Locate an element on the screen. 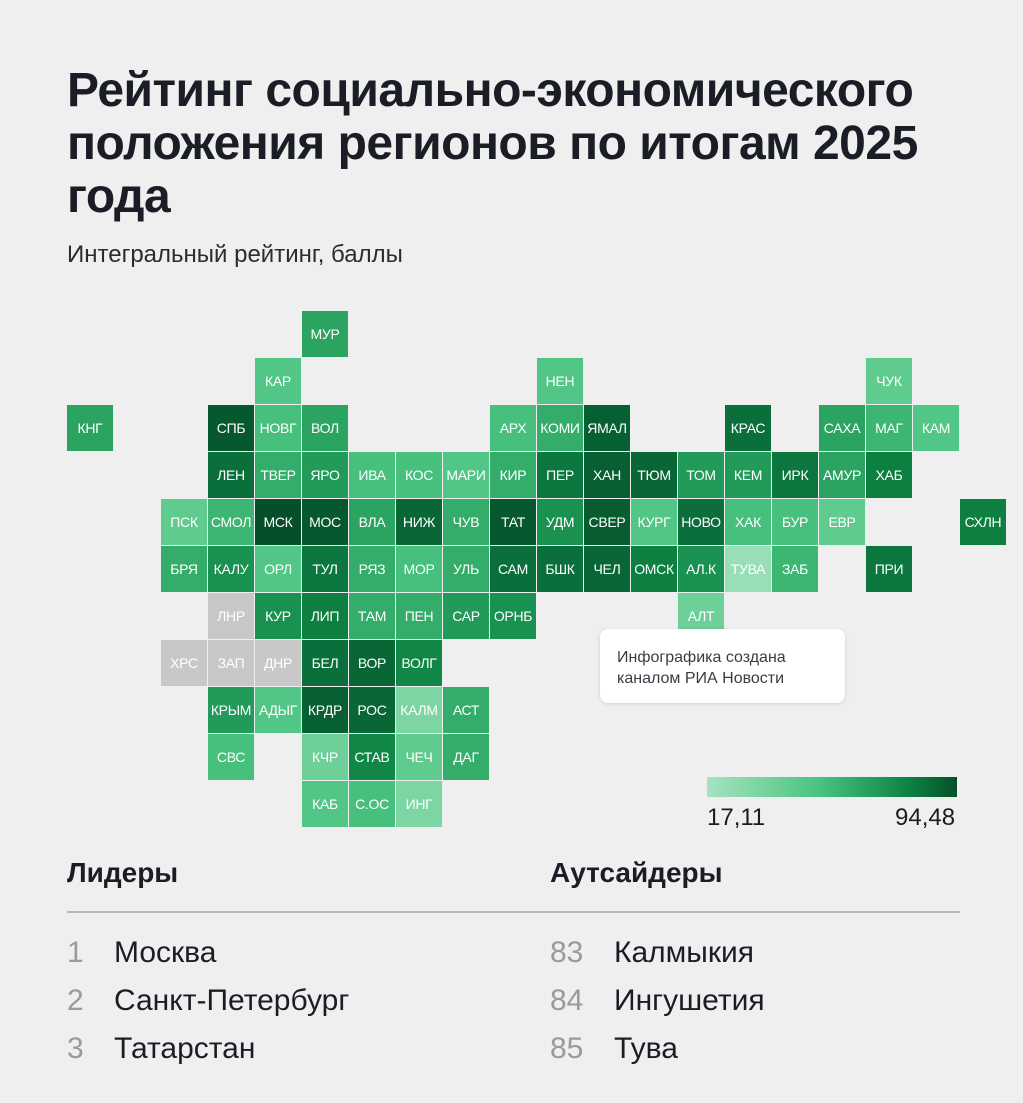 Image resolution: width=1023 pixels, height=1103 pixels. region-tile: ЛИП is located at coordinates (325, 616).